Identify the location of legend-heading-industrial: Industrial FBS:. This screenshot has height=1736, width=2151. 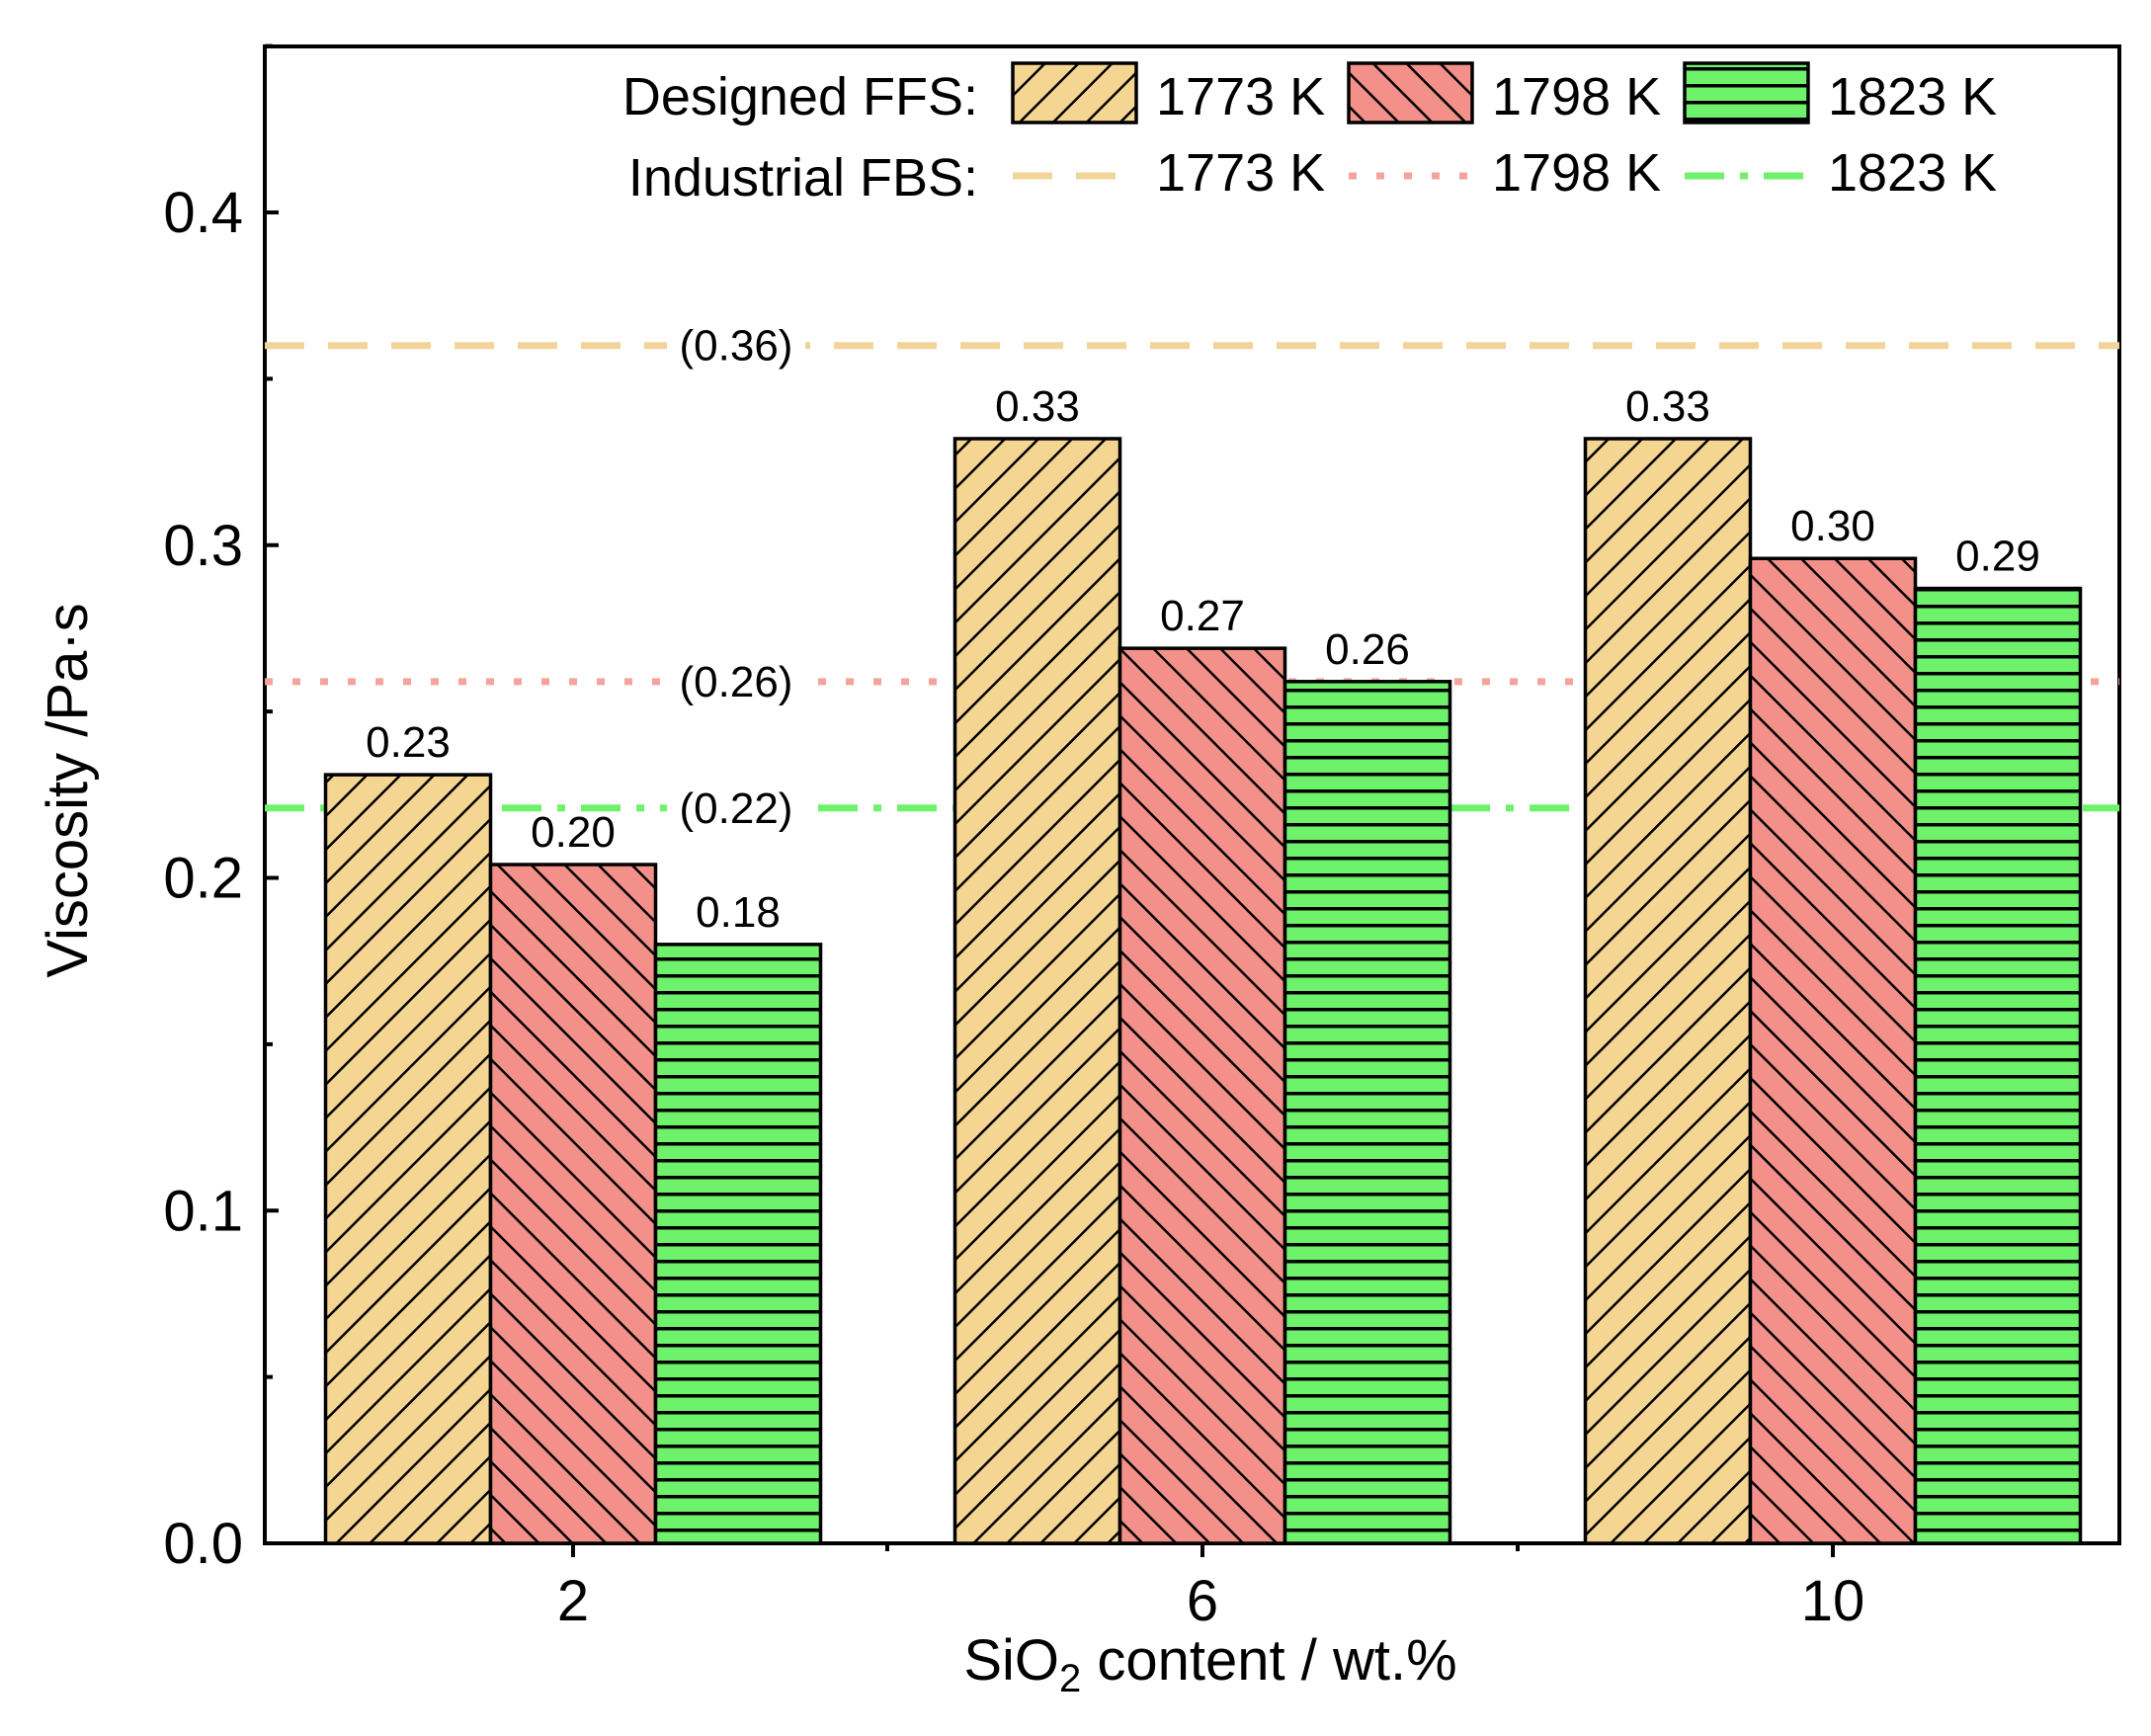
(803, 177).